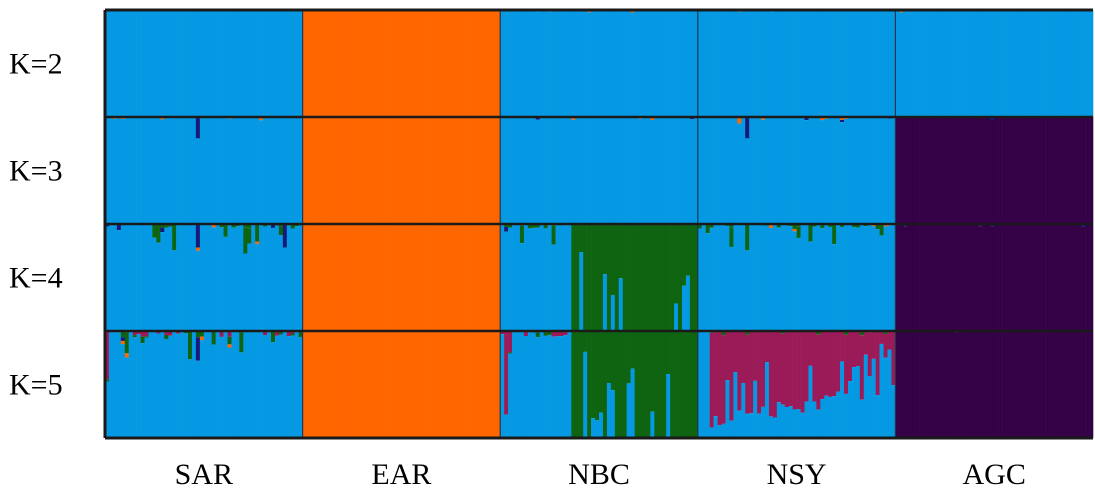 The height and width of the screenshot is (492, 1095). What do you see at coordinates (956, 170) in the screenshot?
I see `bar-k3-agc-15-purple` at bounding box center [956, 170].